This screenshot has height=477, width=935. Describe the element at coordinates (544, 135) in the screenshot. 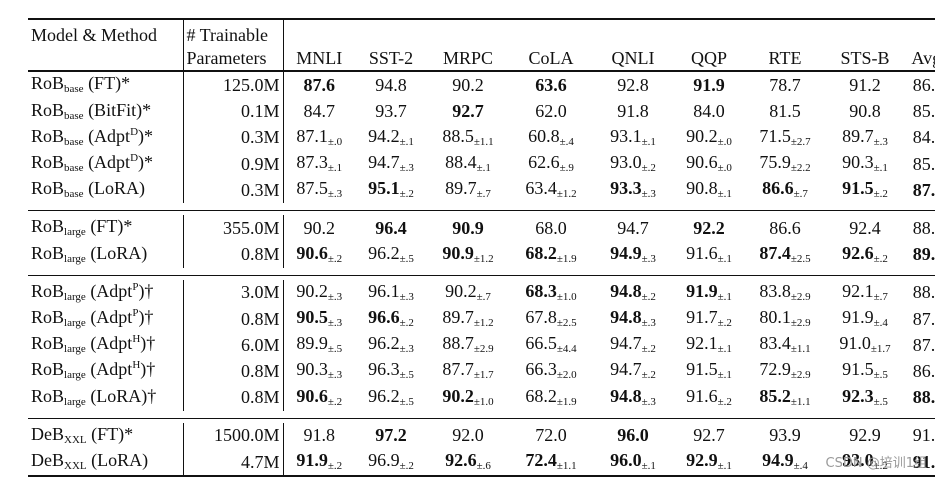

I see `metric-value: 60.8` at that location.